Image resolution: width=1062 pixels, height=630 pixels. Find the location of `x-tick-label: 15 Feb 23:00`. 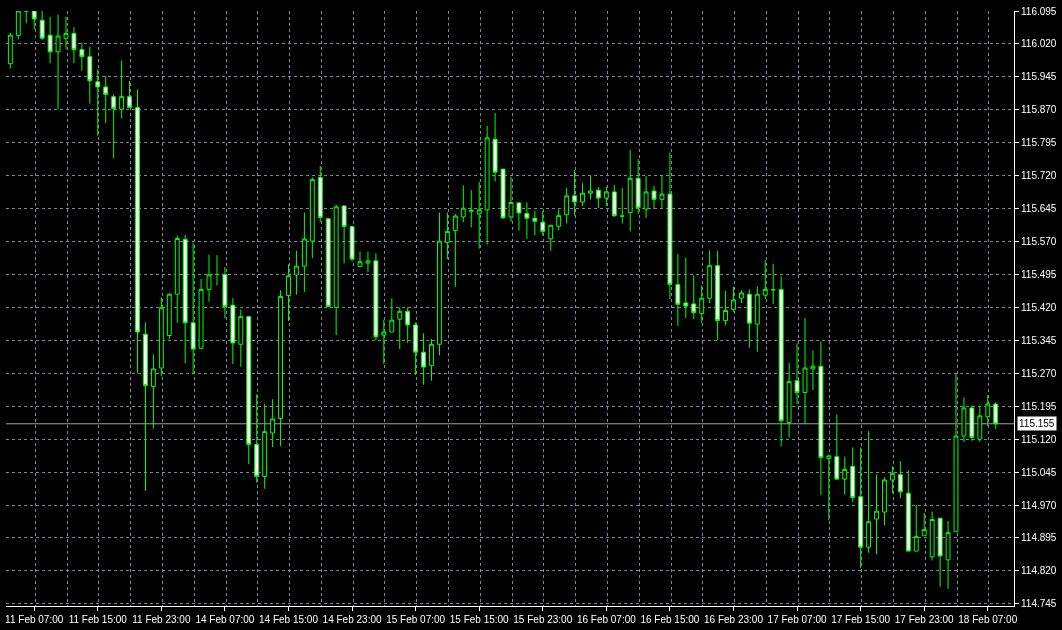

x-tick-label: 15 Feb 23:00 is located at coordinates (543, 619).